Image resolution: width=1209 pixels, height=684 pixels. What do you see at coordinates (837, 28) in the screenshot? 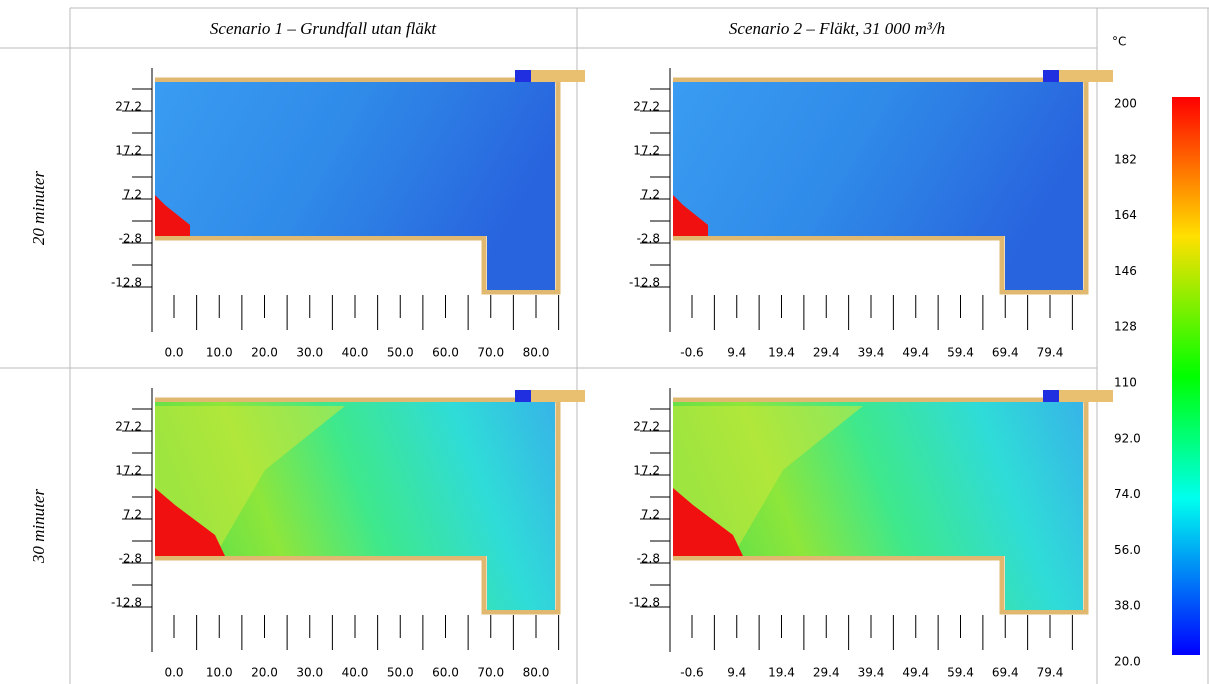
I see `column-header: Scenario 2 – Fläkt, 31 000 m³/h` at bounding box center [837, 28].